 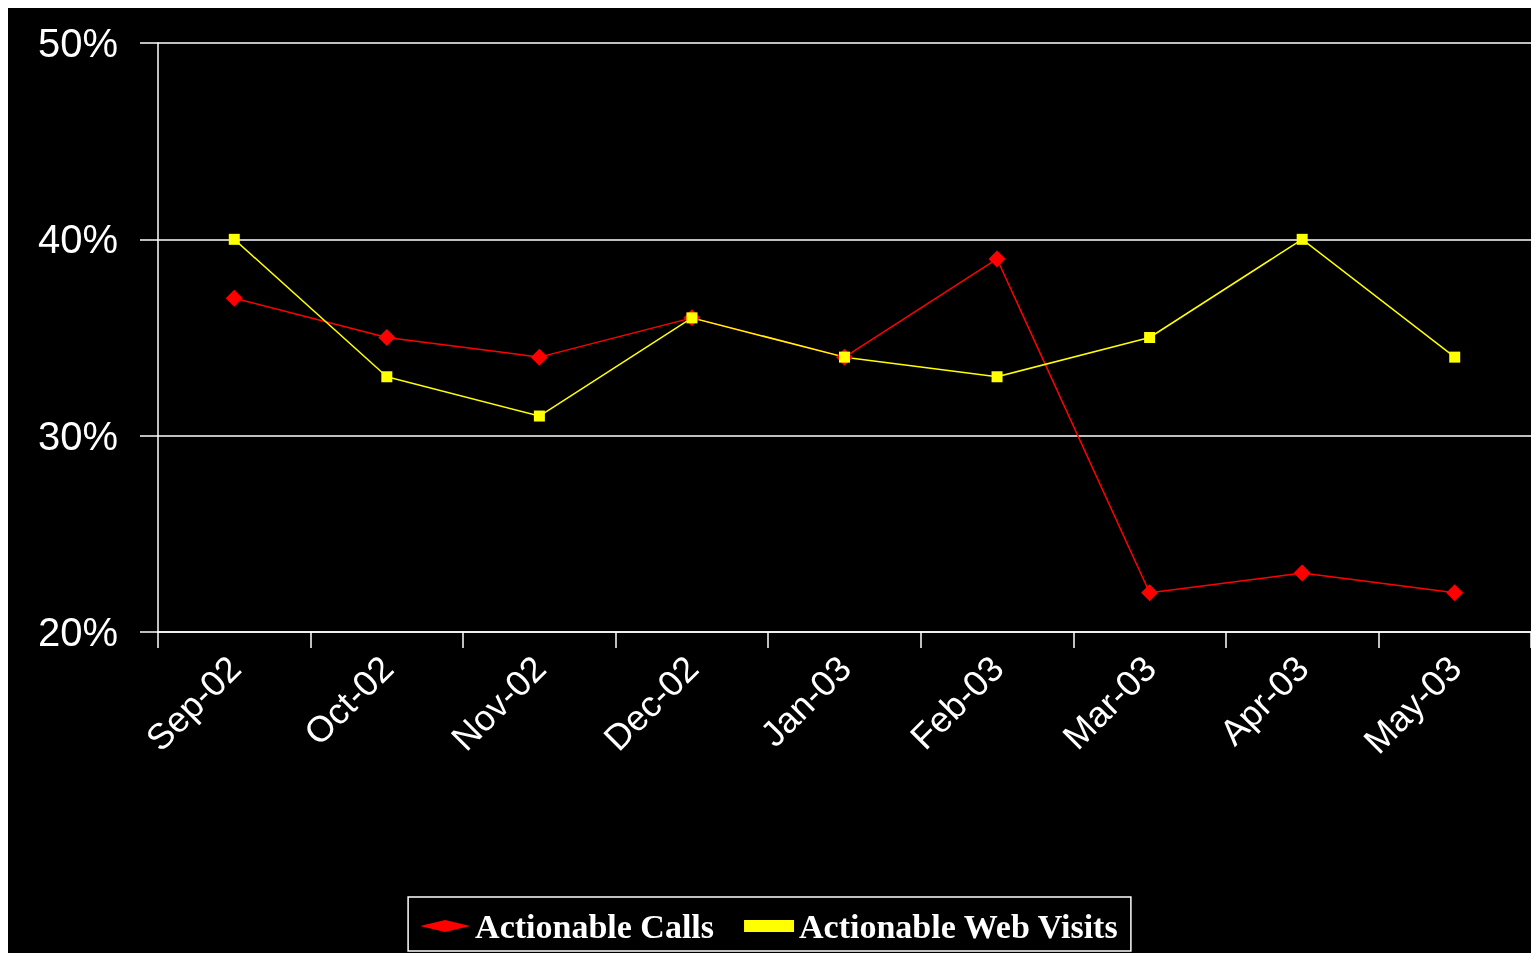 I want to click on y-tick-label: 40%, so click(x=77, y=239).